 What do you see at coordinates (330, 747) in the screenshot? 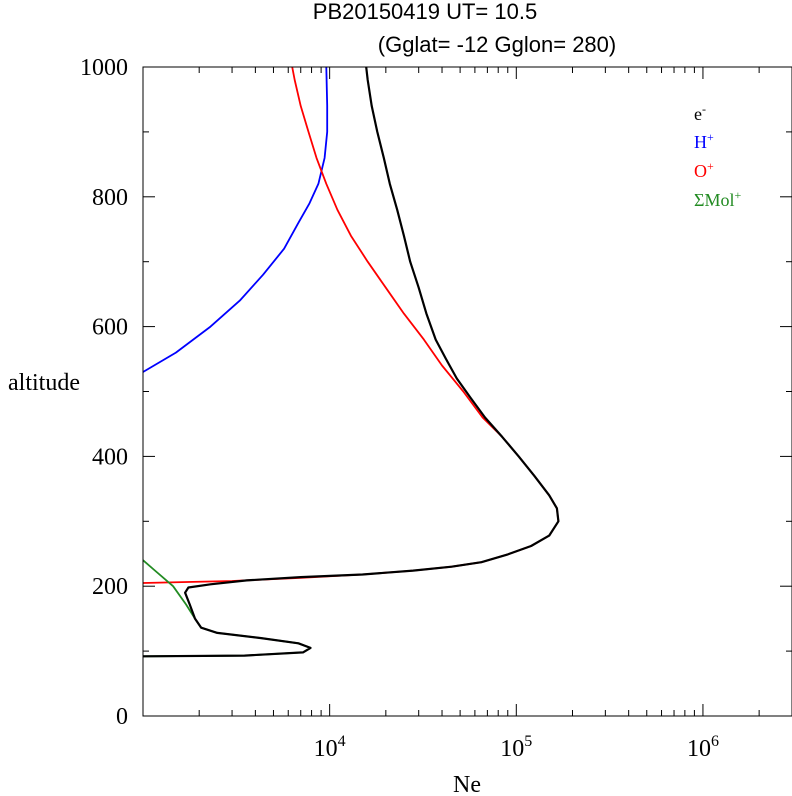
I see `x-tick-label: 10⁴` at bounding box center [330, 747].